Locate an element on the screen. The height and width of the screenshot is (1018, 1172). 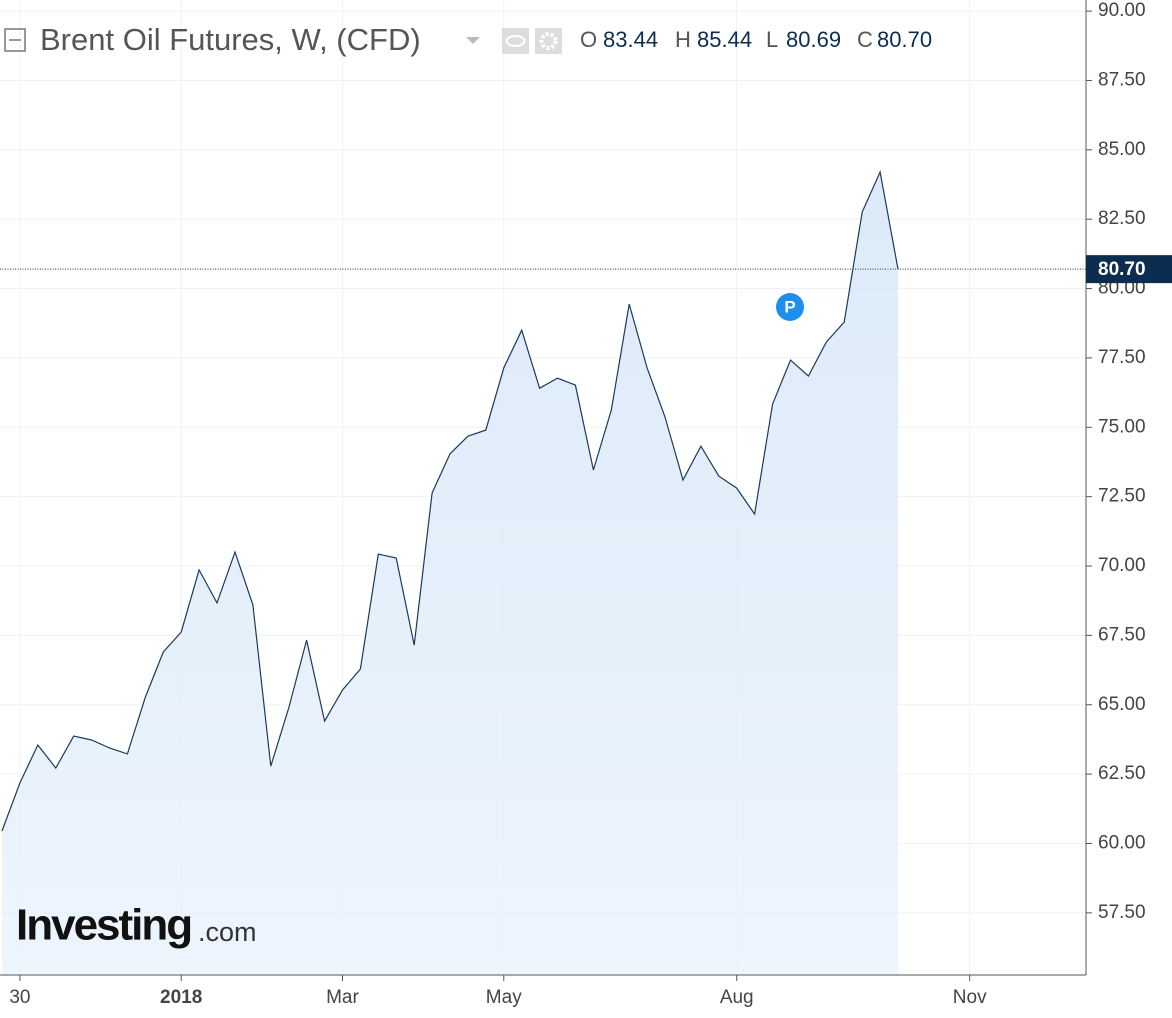
y-tick-label: 67.50 is located at coordinates (1122, 634).